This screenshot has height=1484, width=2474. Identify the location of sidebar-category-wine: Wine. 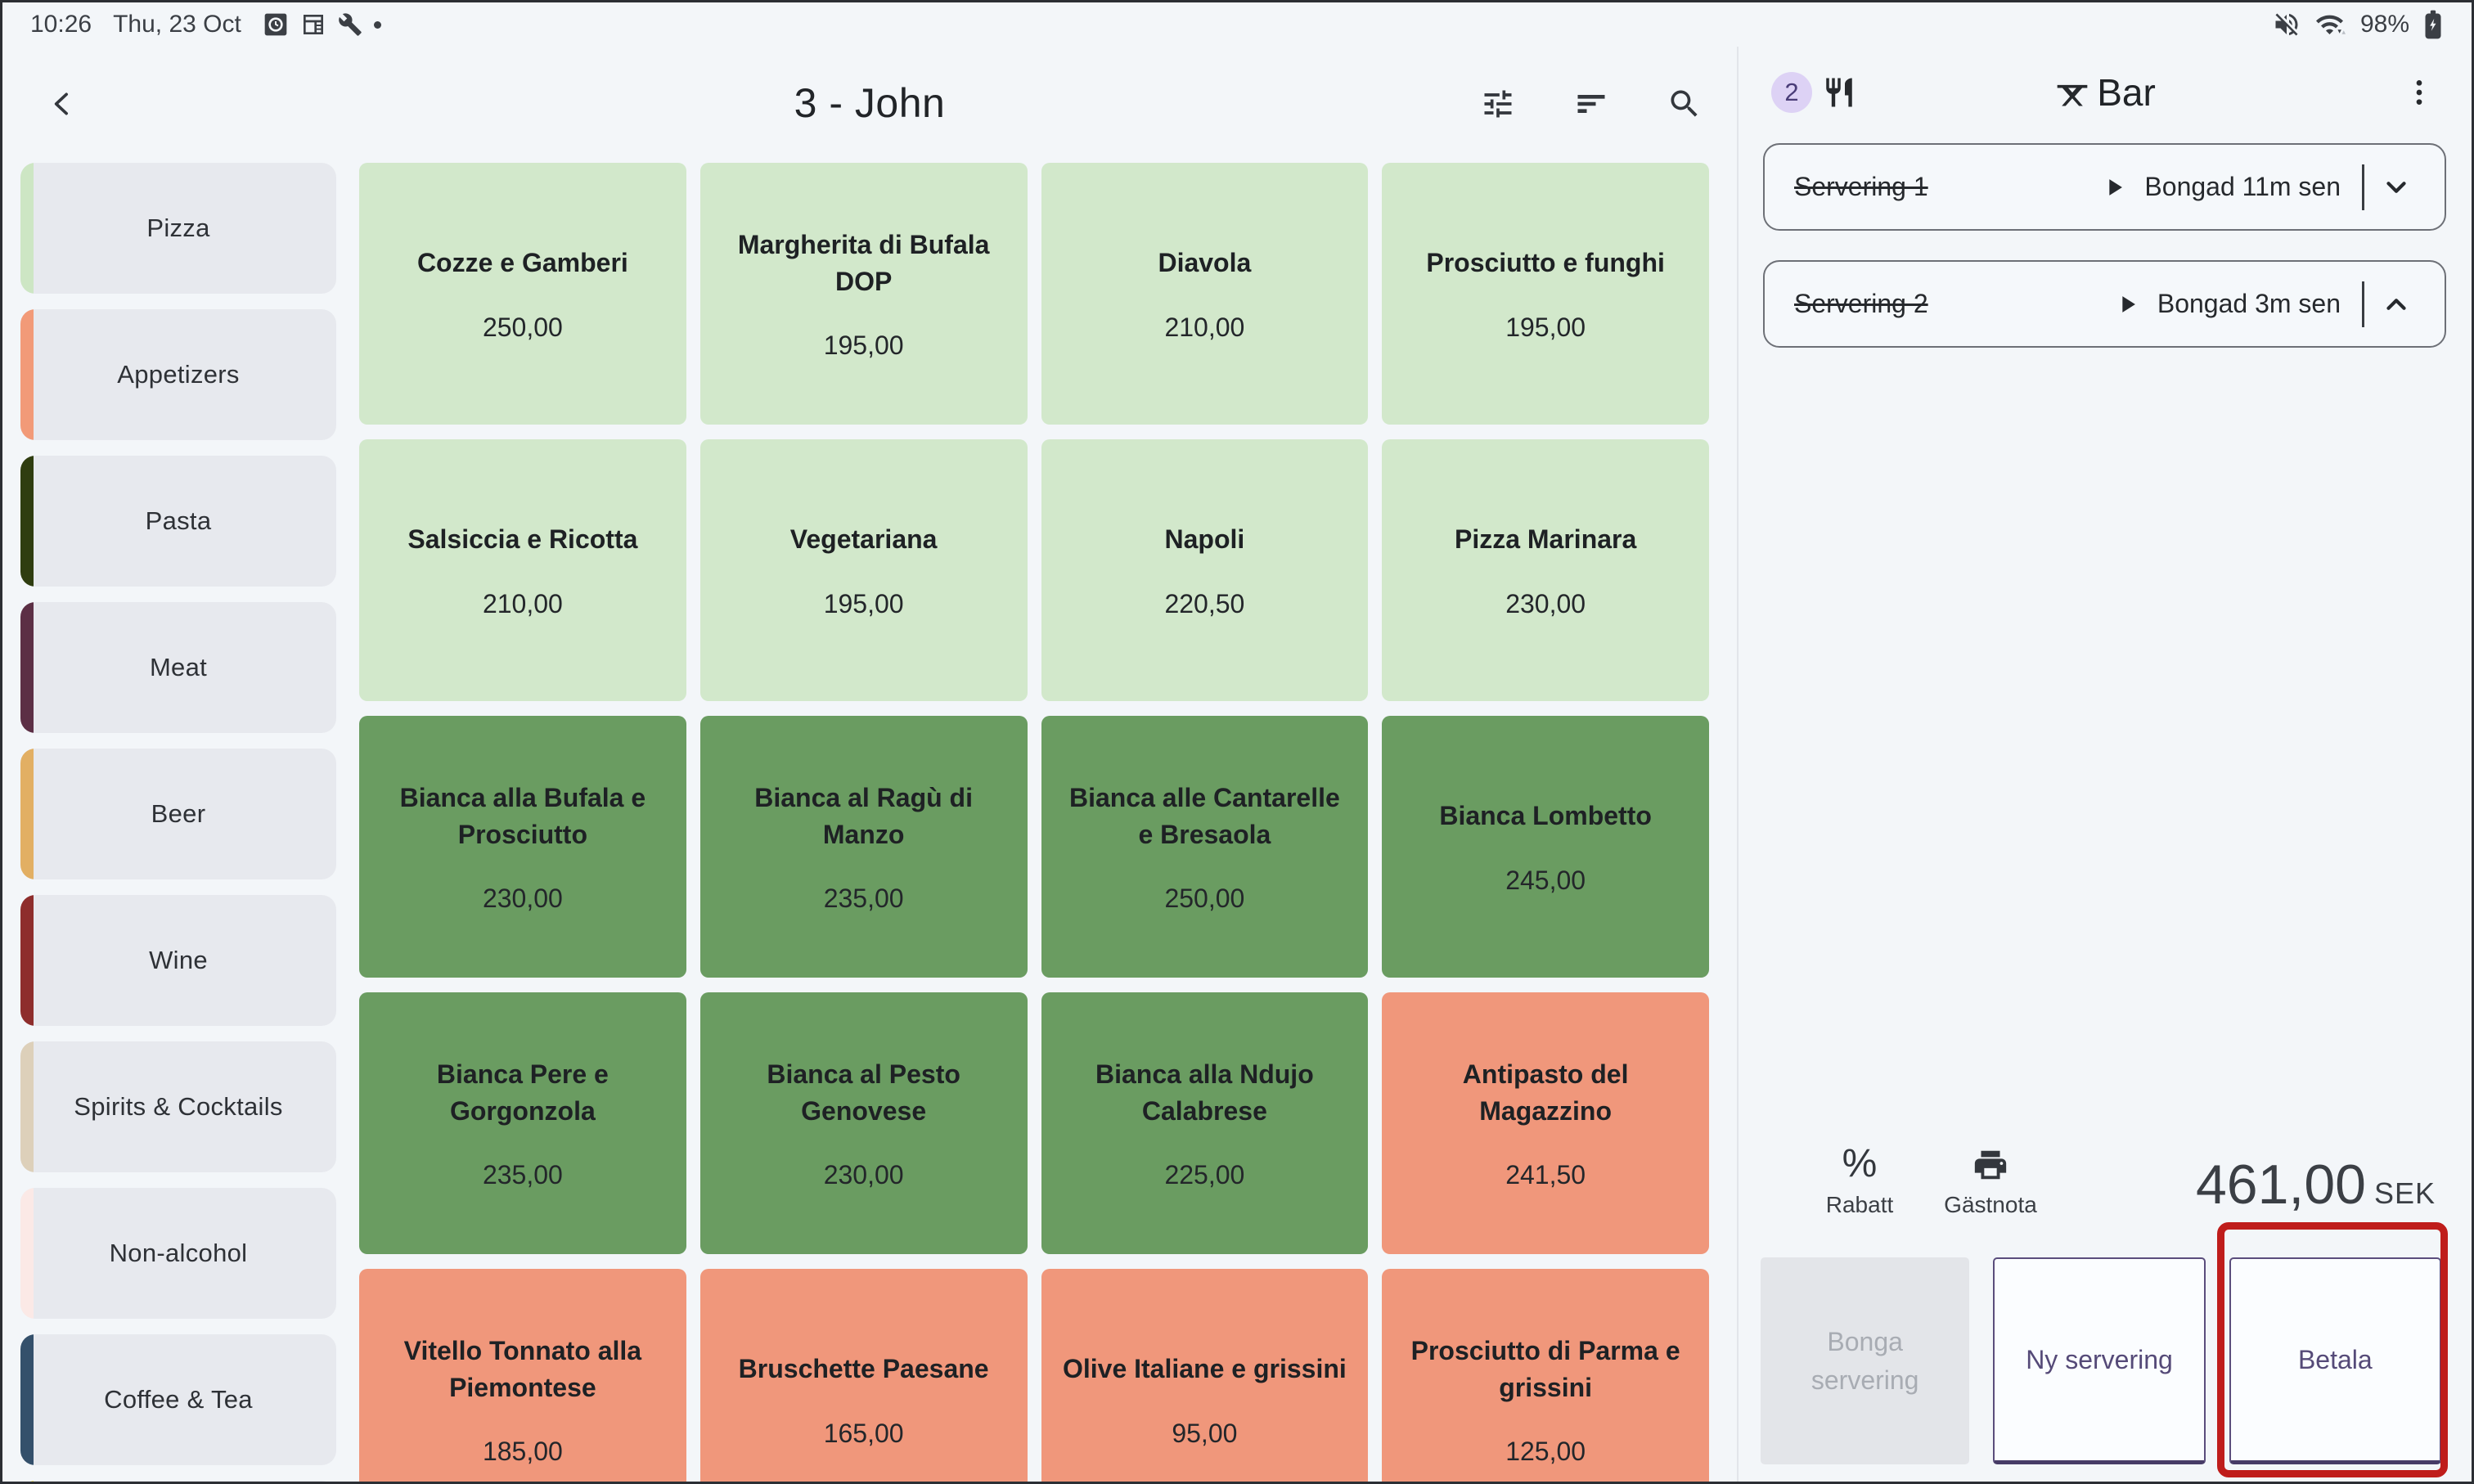
(178, 960).